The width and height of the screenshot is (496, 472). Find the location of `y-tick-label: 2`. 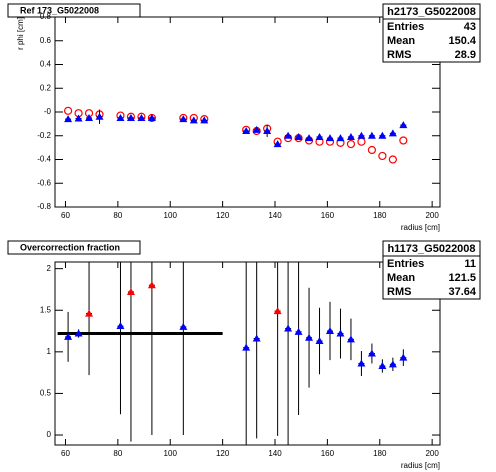

y-tick-label: 2 is located at coordinates (49, 268).